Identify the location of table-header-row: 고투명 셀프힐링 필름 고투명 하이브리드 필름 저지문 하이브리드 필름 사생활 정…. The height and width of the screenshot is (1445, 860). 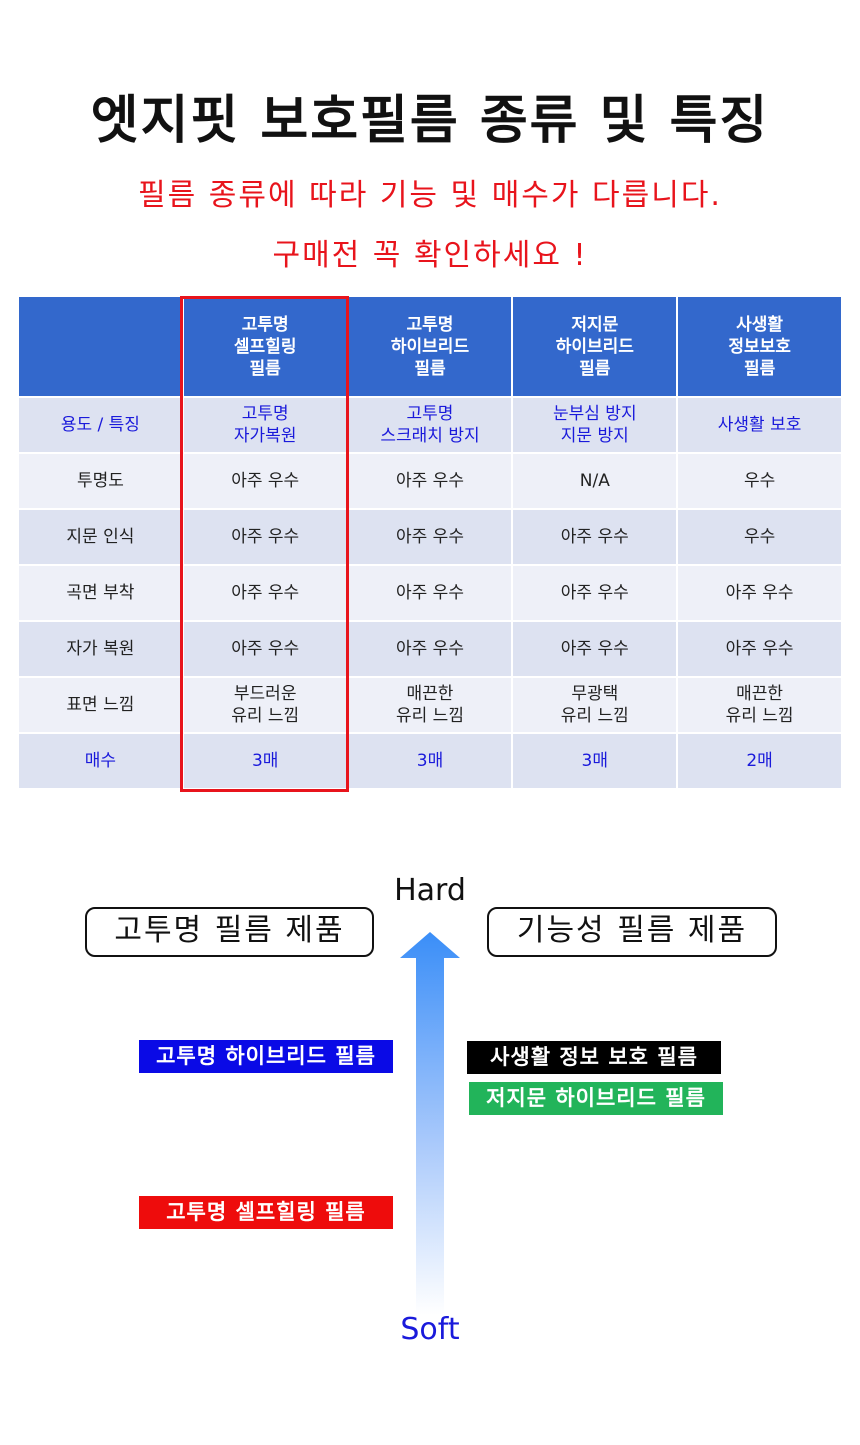
(430, 347).